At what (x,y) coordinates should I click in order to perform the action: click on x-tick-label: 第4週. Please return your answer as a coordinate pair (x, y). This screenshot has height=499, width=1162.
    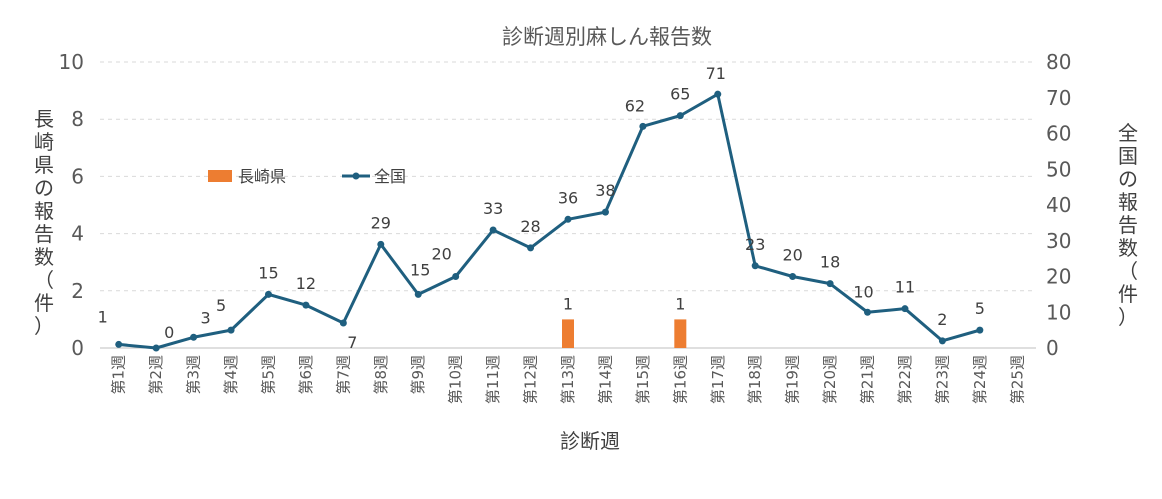
    Looking at the image, I should click on (231, 375).